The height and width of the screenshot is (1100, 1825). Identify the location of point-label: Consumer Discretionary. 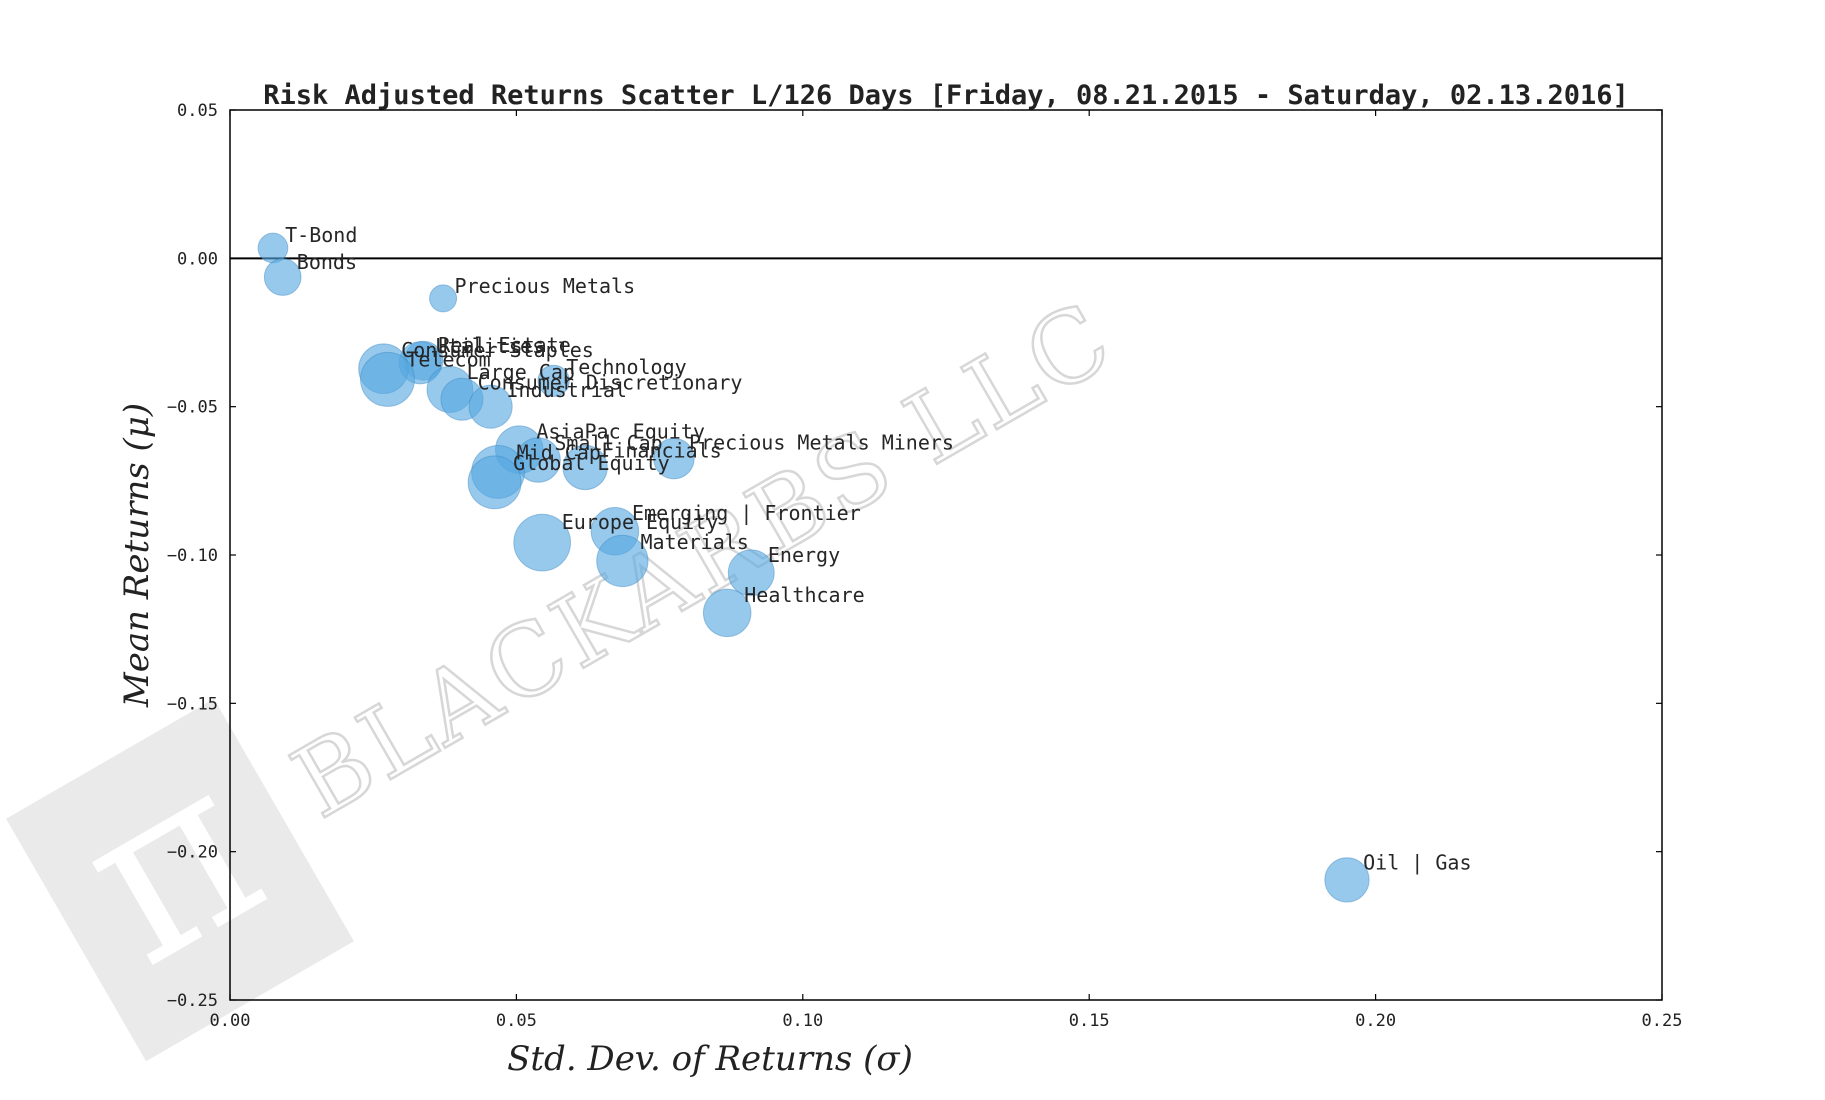
(610, 383).